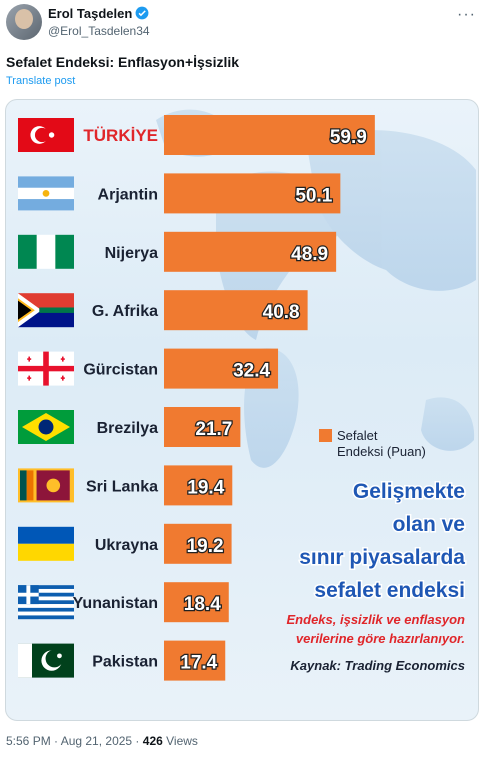  What do you see at coordinates (198, 663) in the screenshot?
I see `value-label: 17.4` at bounding box center [198, 663].